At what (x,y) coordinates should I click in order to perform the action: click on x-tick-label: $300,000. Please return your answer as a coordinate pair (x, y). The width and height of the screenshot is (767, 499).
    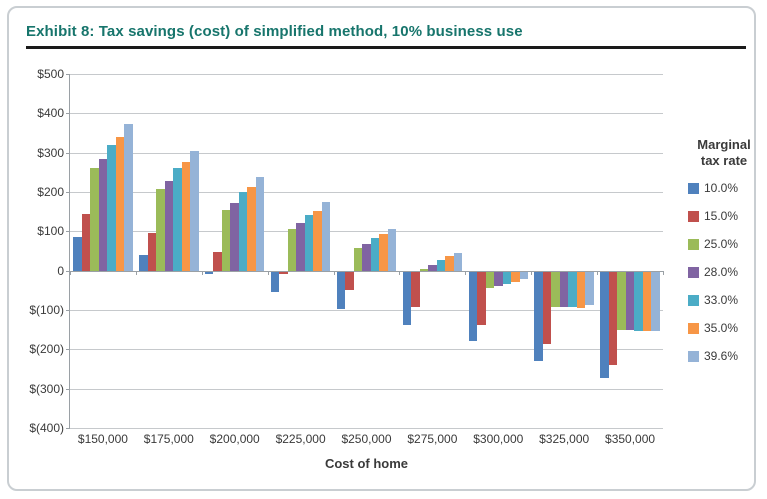
    Looking at the image, I should click on (498, 439).